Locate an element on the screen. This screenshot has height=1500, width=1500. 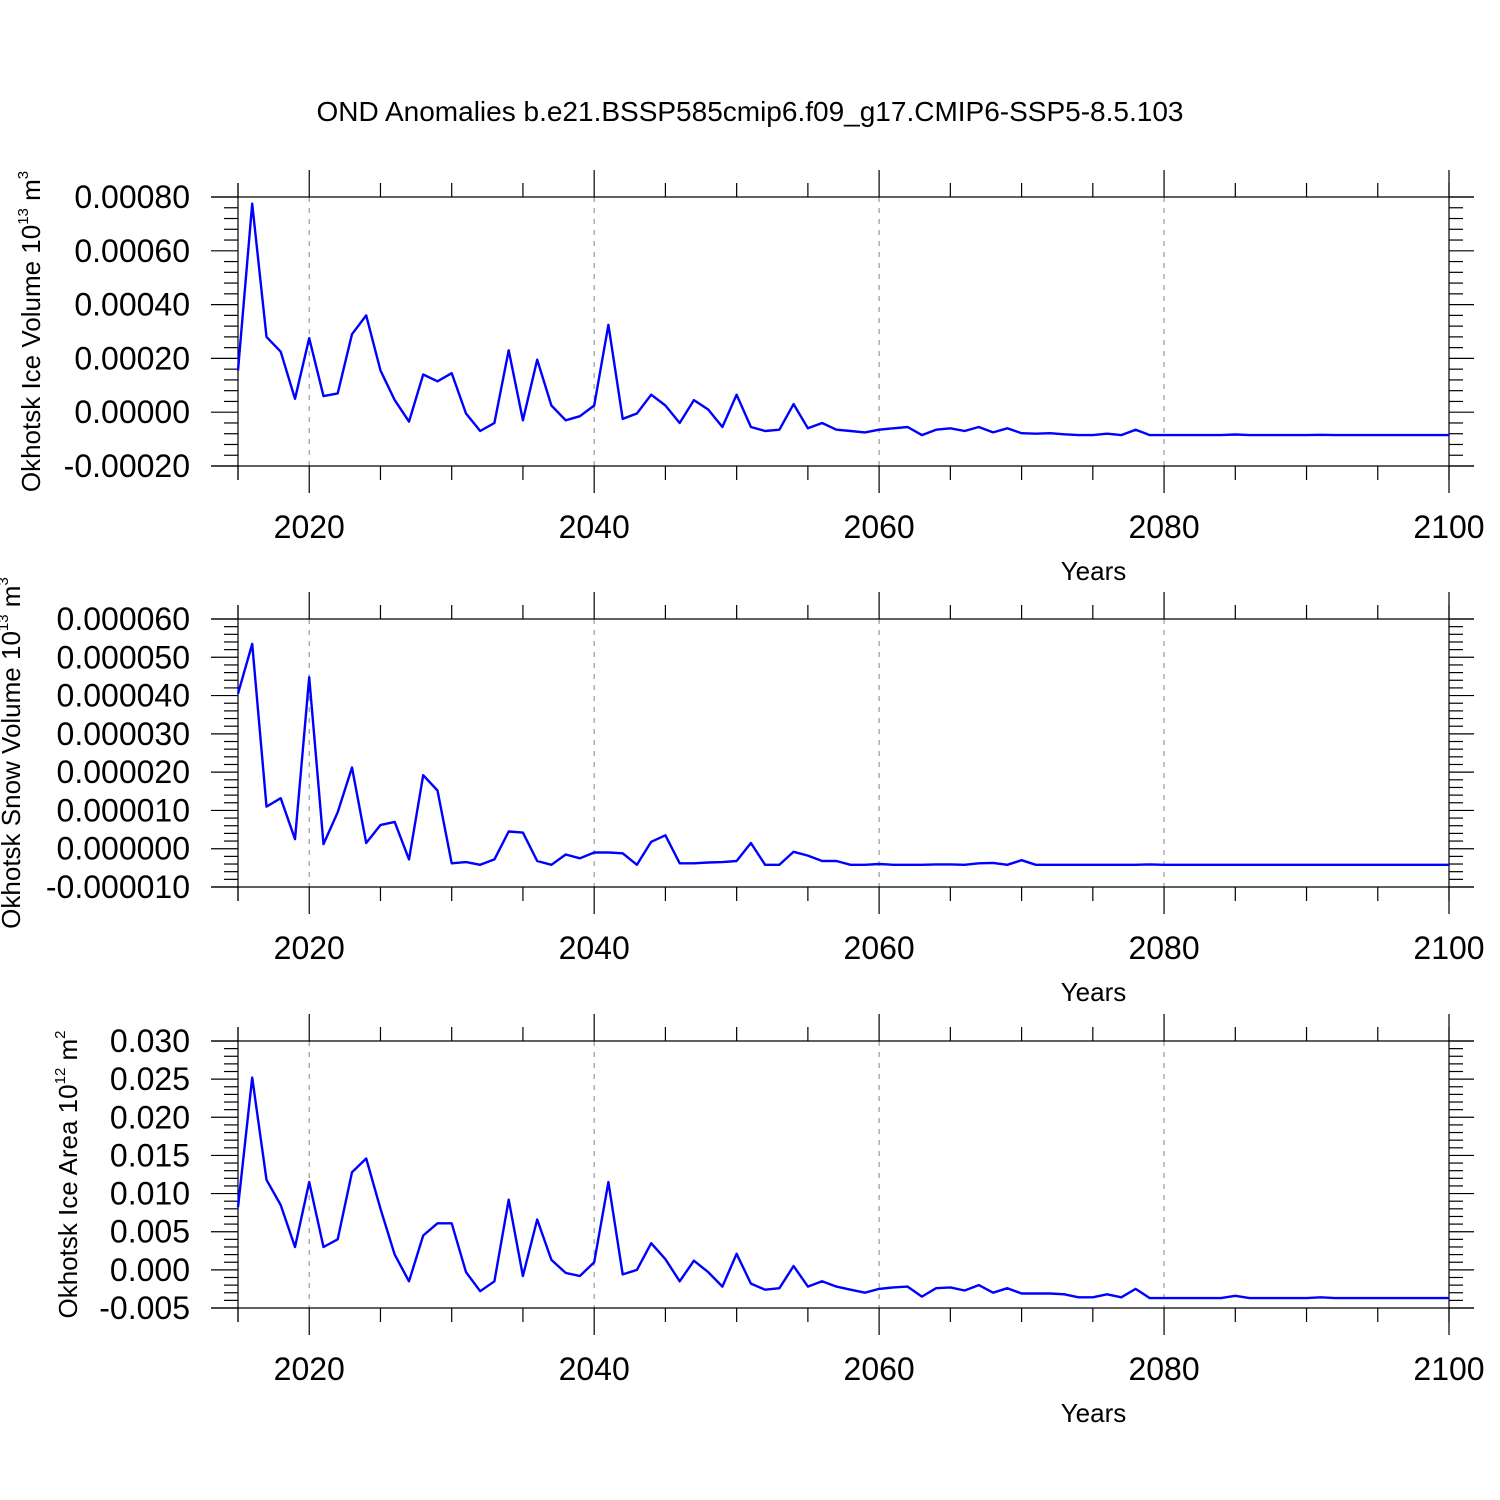
y-tick-label: 0.020 is located at coordinates (150, 1117).